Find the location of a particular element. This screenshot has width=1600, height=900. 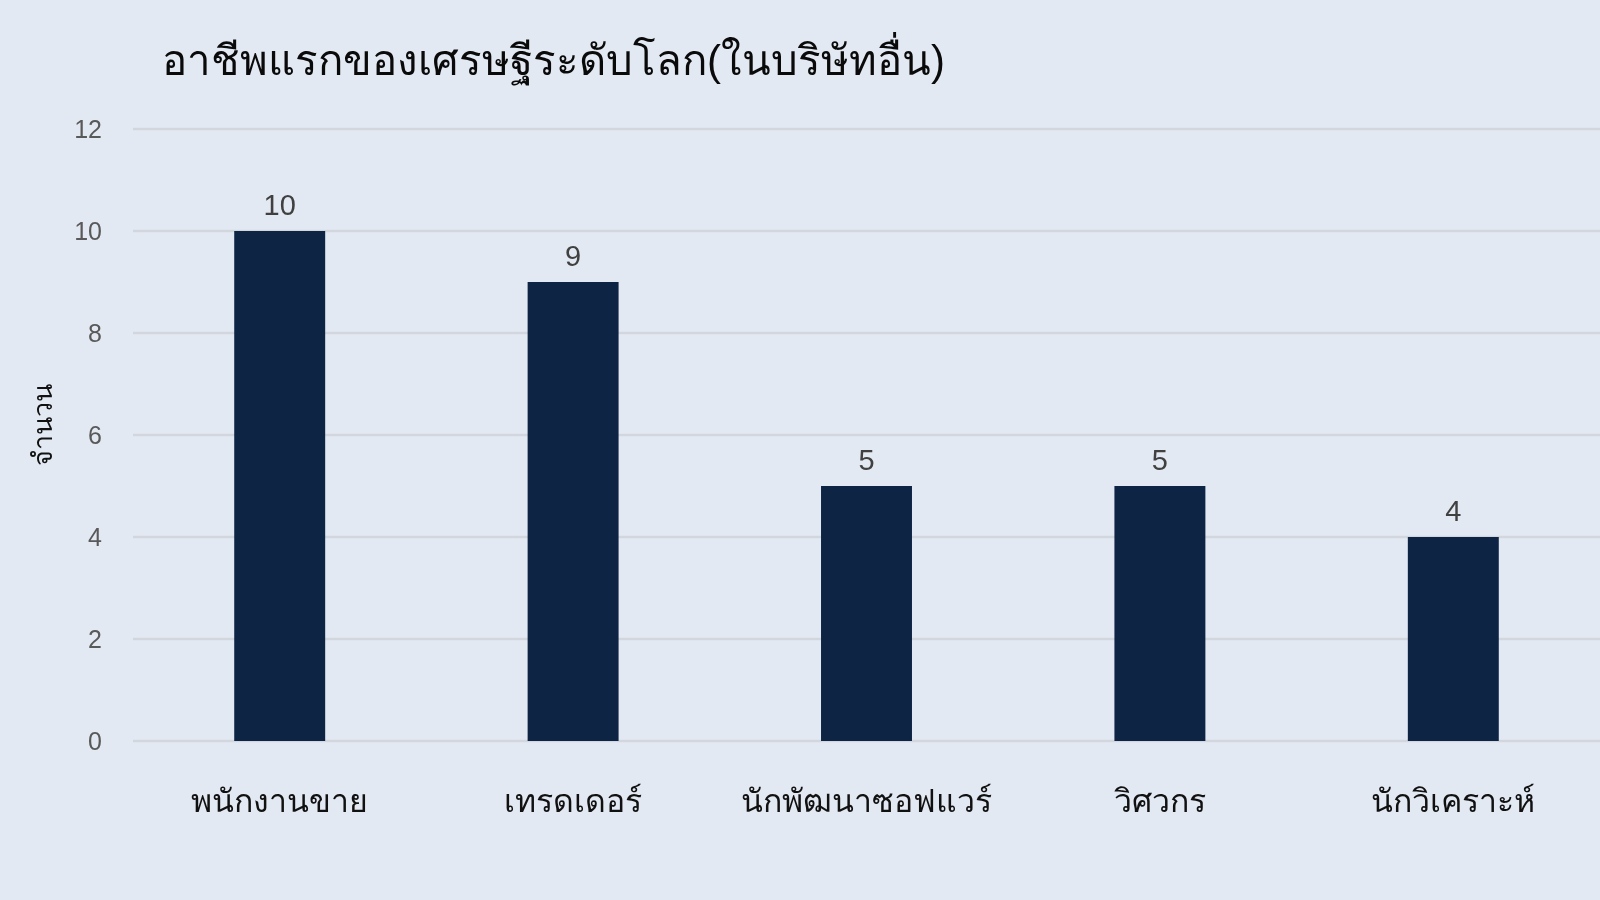

x-tick-label: นักวิเคราะห์ is located at coordinates (1453, 801).